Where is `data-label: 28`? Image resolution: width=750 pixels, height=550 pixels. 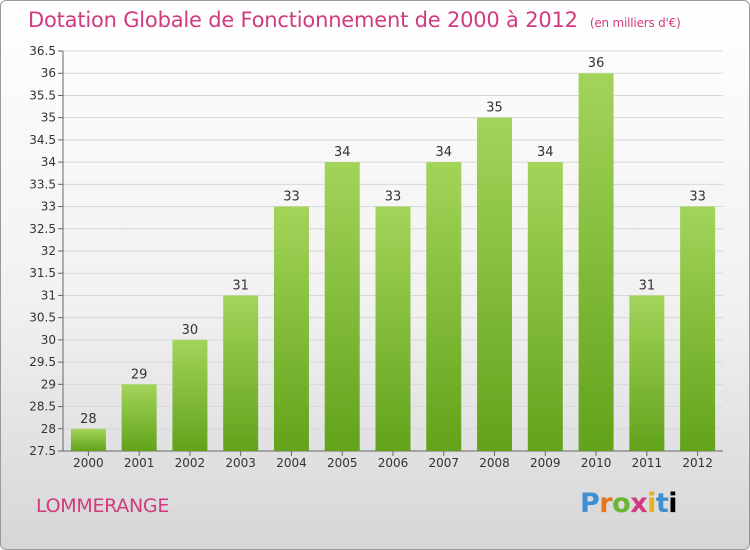
data-label: 28 is located at coordinates (88, 419).